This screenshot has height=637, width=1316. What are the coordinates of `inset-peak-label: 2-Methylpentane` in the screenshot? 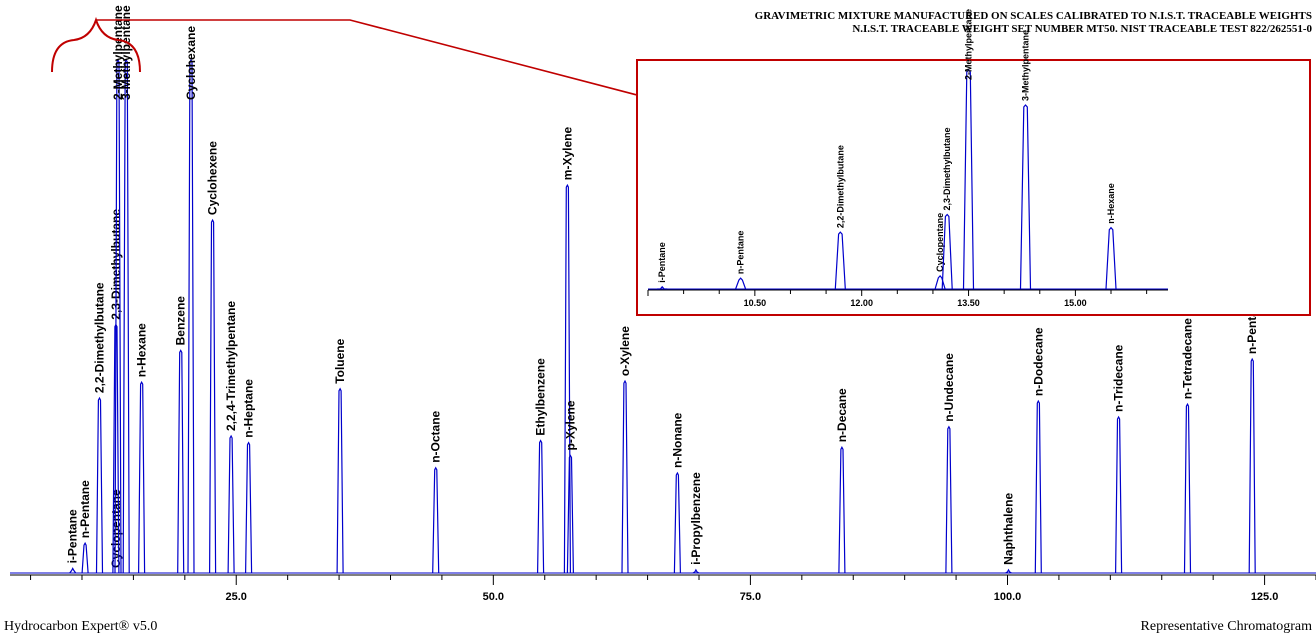 It's located at (969, 44).